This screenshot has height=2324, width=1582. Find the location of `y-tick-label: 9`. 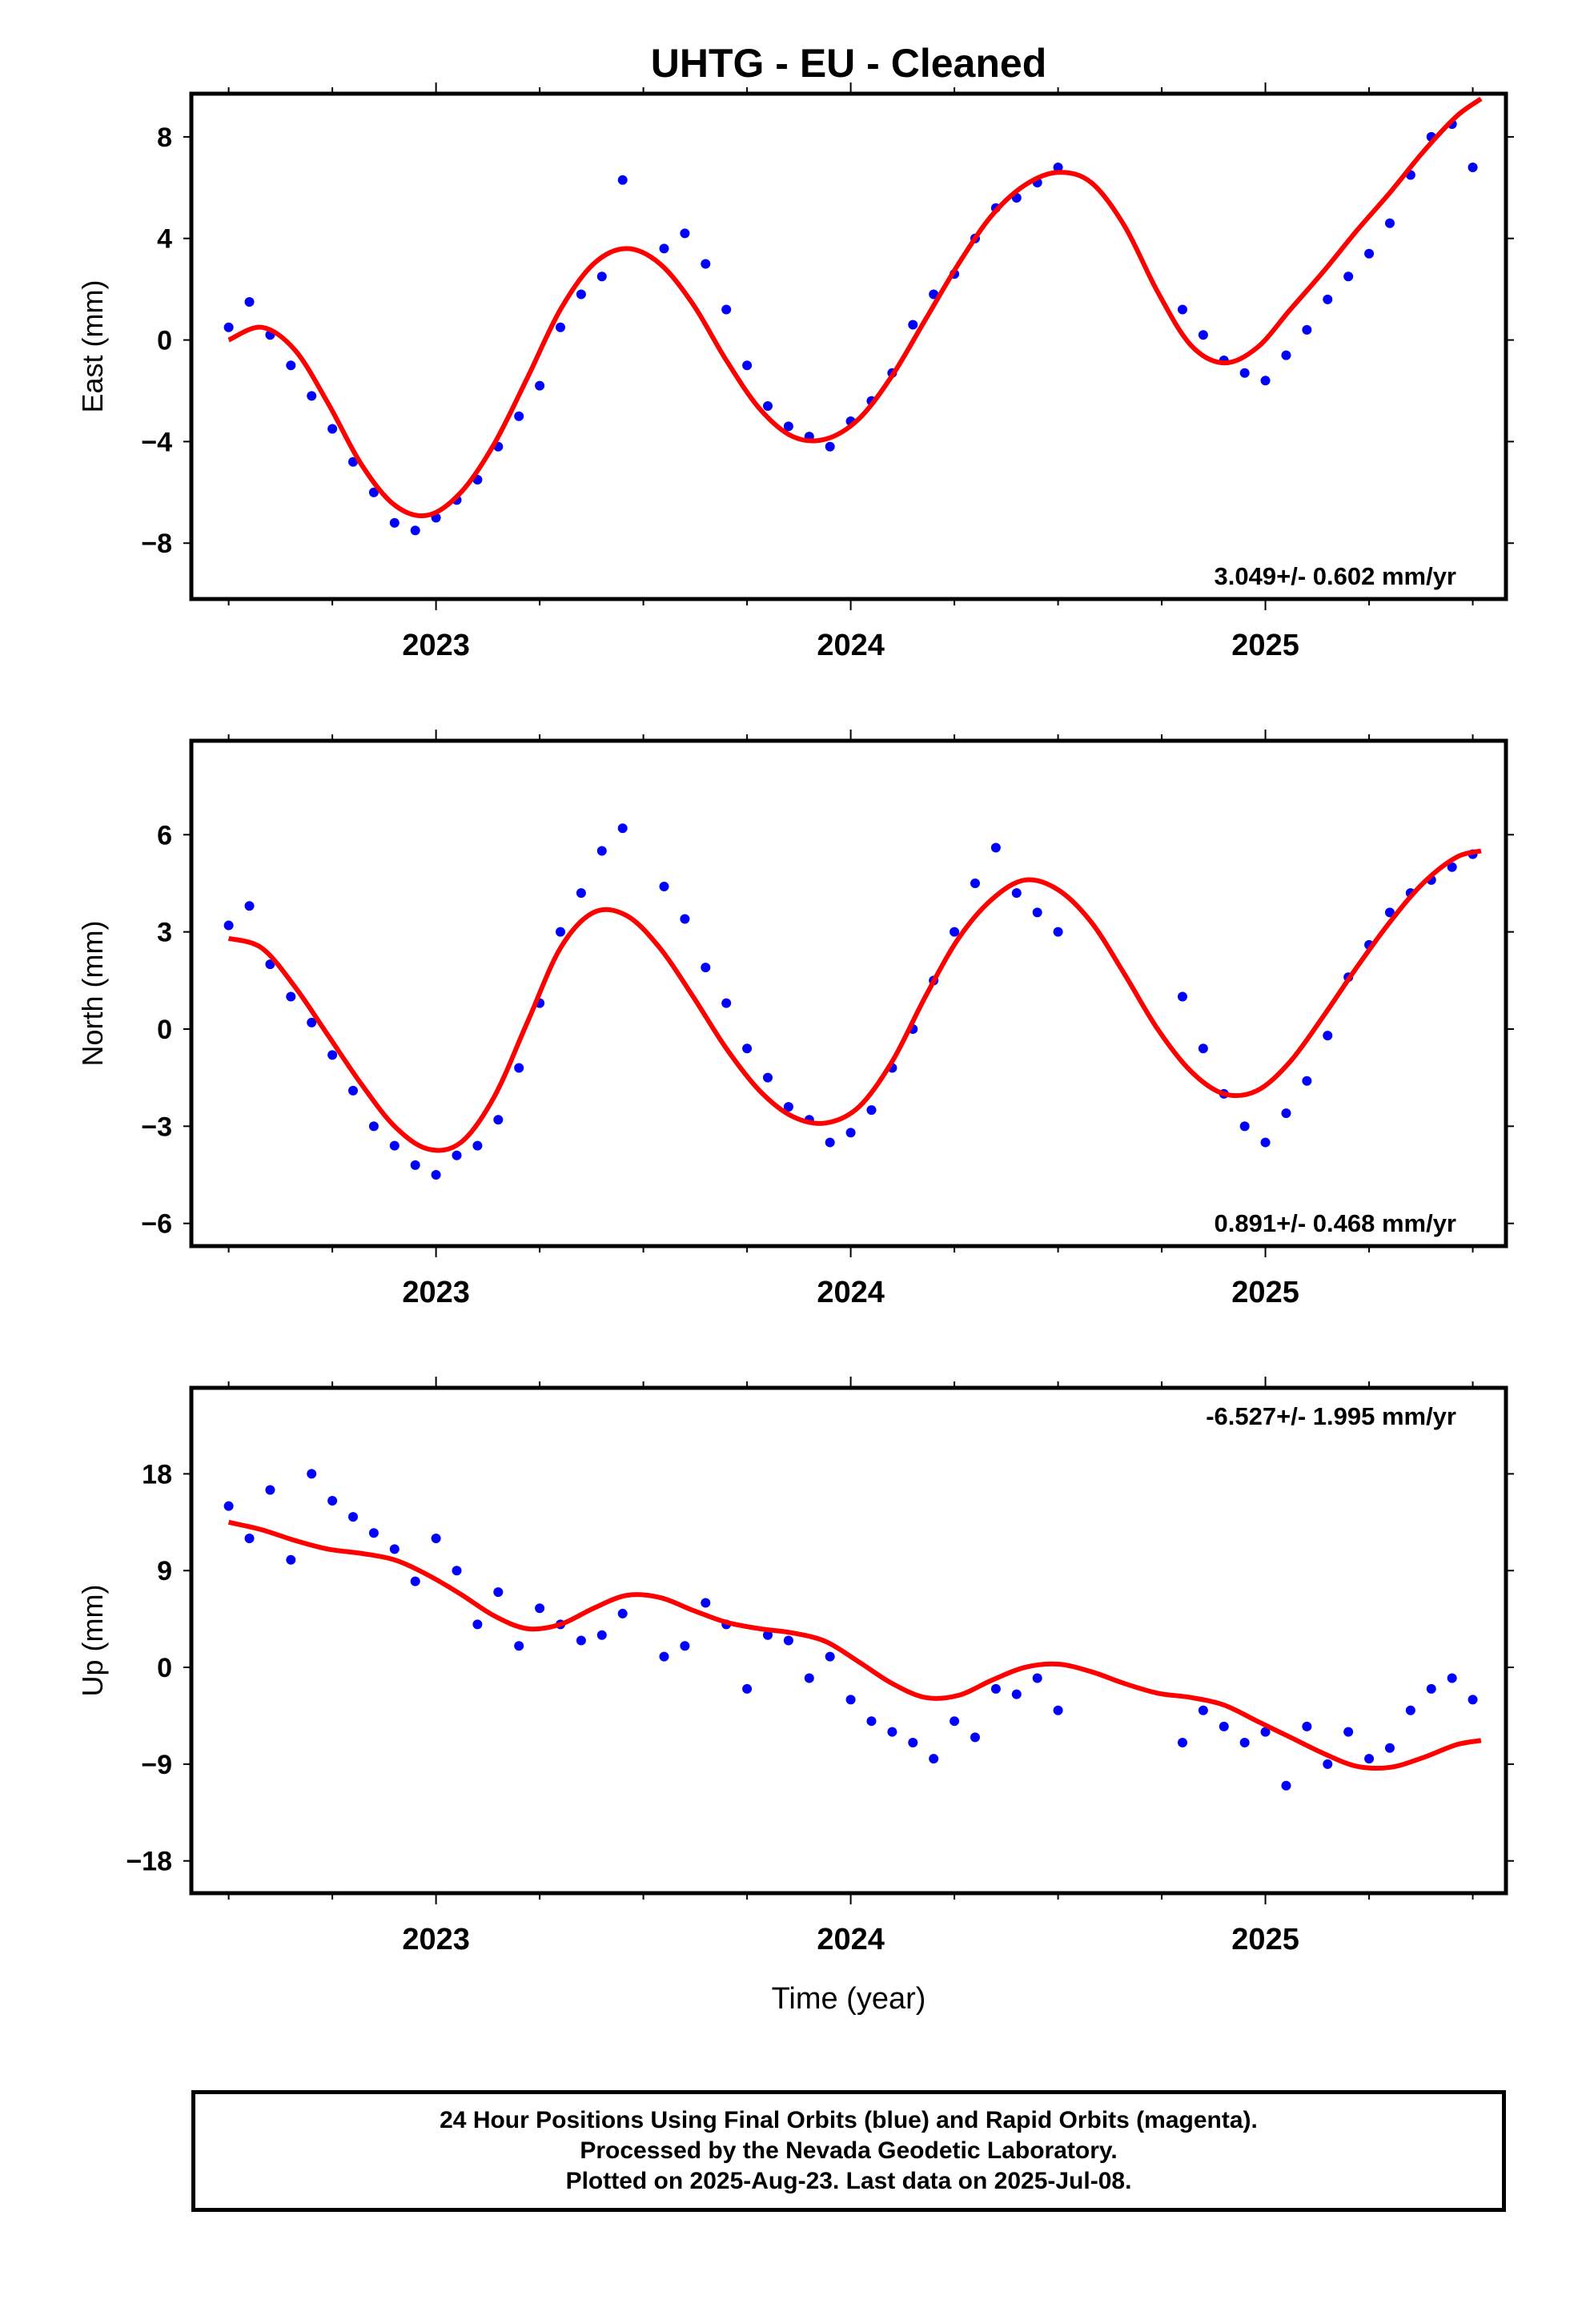

y-tick-label: 9 is located at coordinates (164, 1571).